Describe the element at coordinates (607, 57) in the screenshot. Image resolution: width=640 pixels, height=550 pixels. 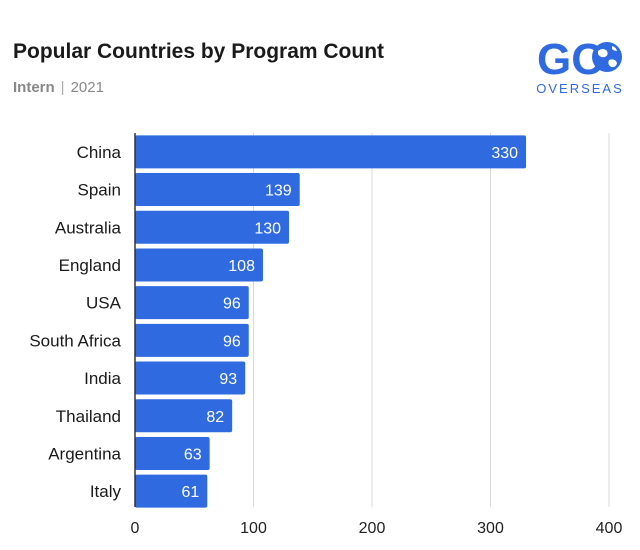
I see `globe-icon` at that location.